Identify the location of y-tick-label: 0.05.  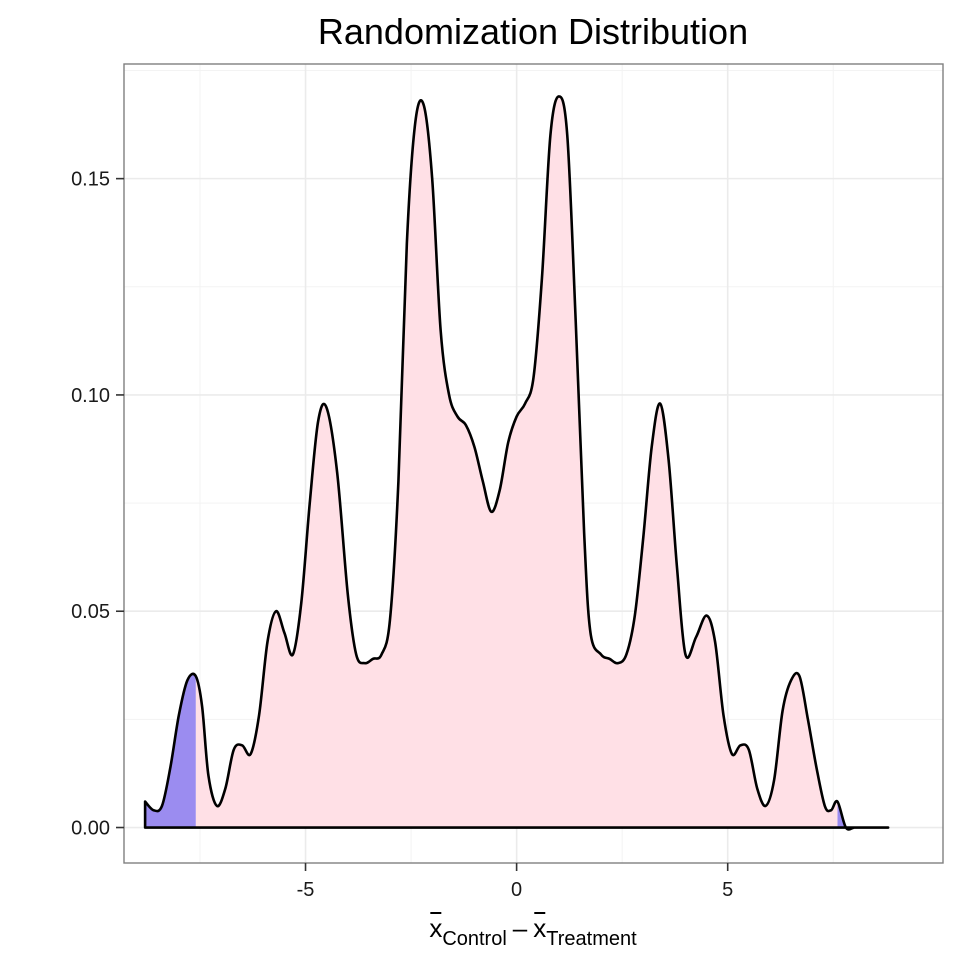
(90, 612).